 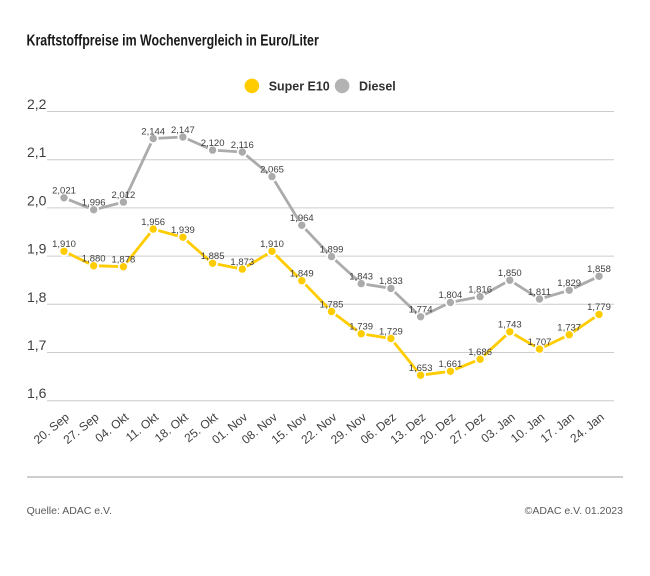 What do you see at coordinates (153, 131) in the screenshot?
I see `svg-text: 2,144` at bounding box center [153, 131].